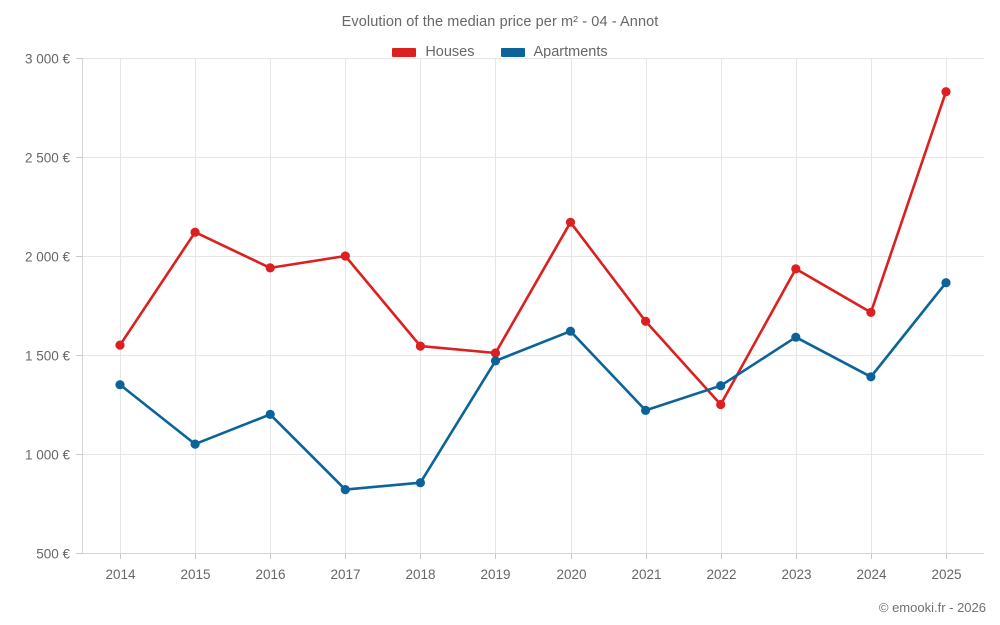 This screenshot has width=1000, height=625. Describe the element at coordinates (420, 574) in the screenshot. I see `x-axis-tick-label: 2018` at that location.